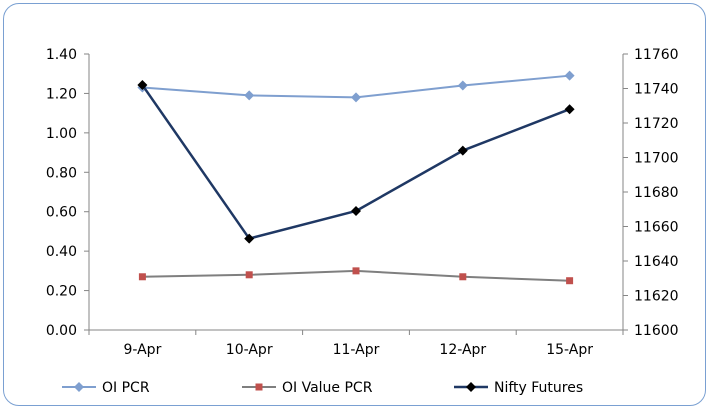 The image size is (711, 411). What do you see at coordinates (656, 331) in the screenshot?
I see `y-right-tick-label: 11600` at bounding box center [656, 331].